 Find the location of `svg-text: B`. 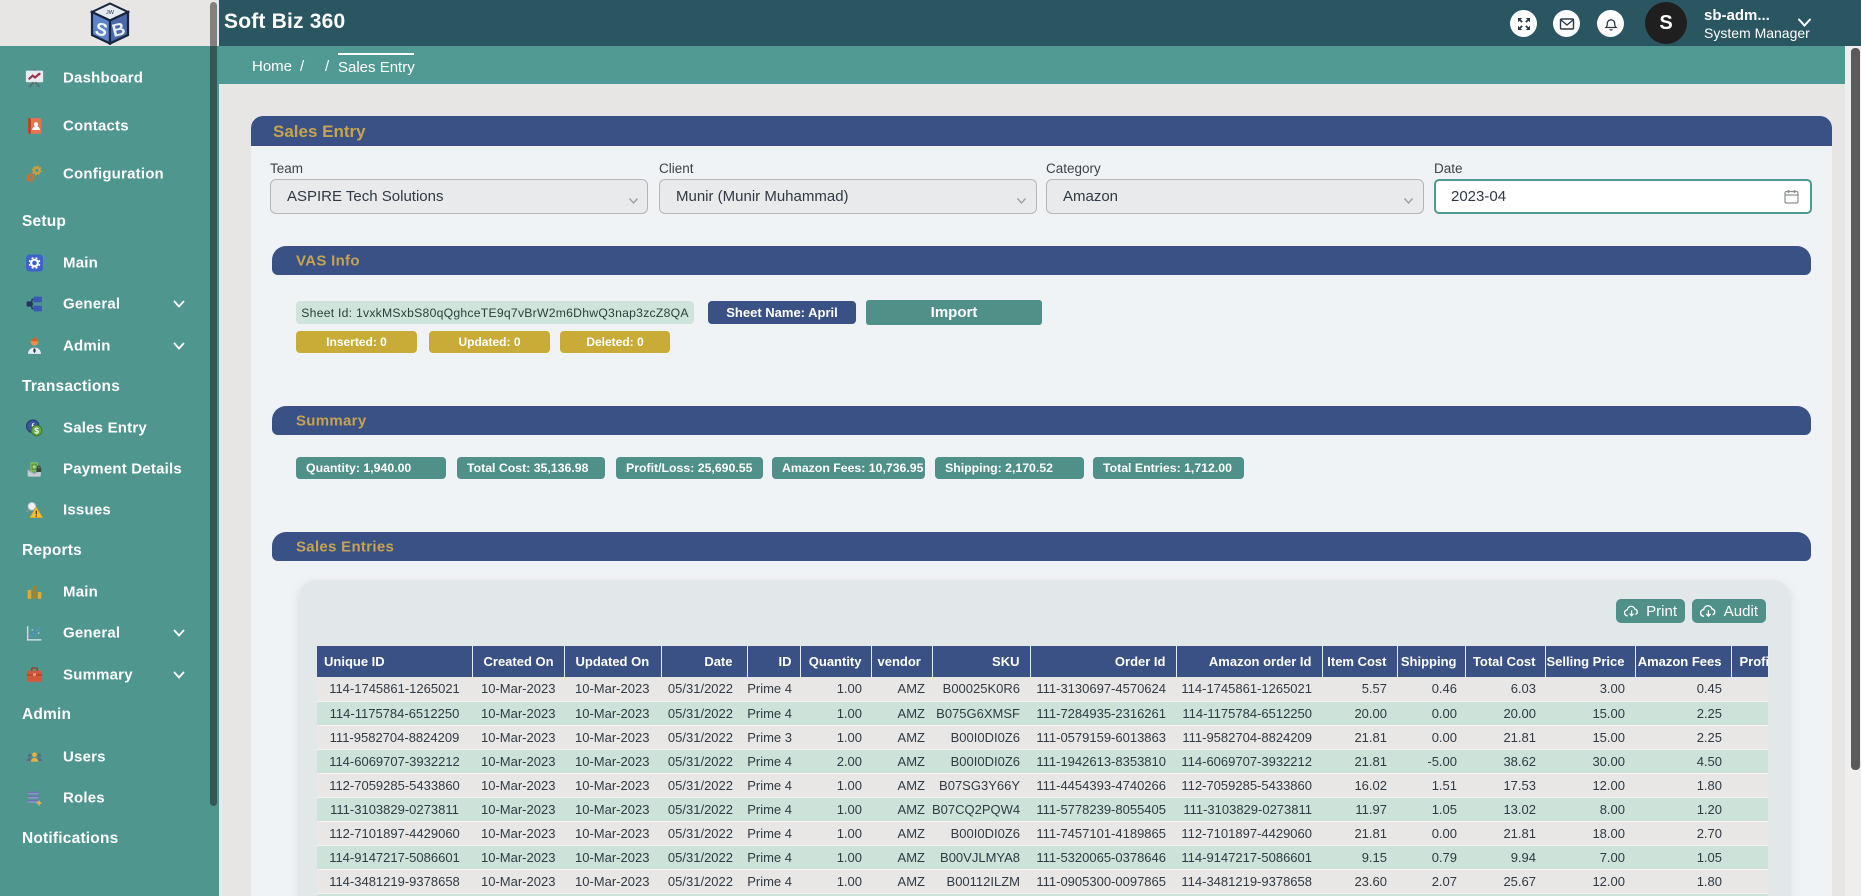

svg-text: B is located at coordinates (118, 29).